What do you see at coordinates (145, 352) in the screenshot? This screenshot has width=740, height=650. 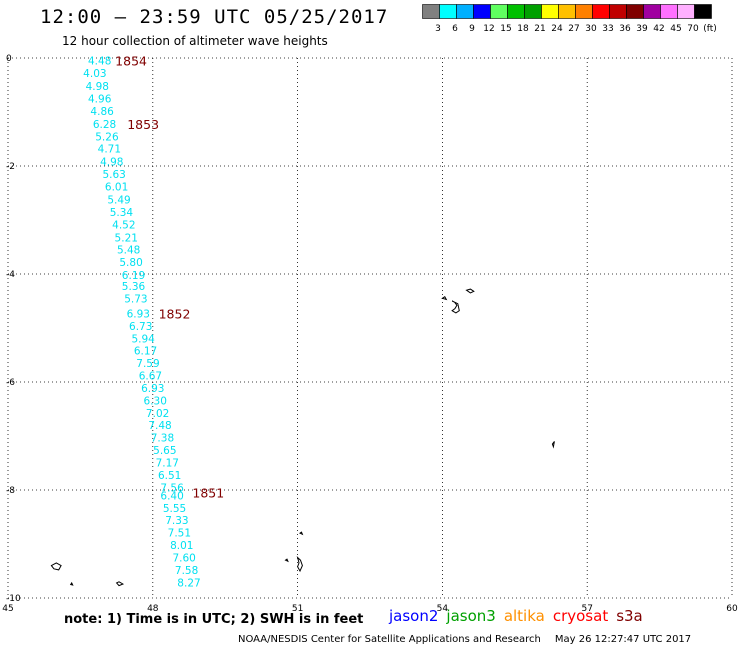 I see `wave-height-value: 6.17` at bounding box center [145, 352].